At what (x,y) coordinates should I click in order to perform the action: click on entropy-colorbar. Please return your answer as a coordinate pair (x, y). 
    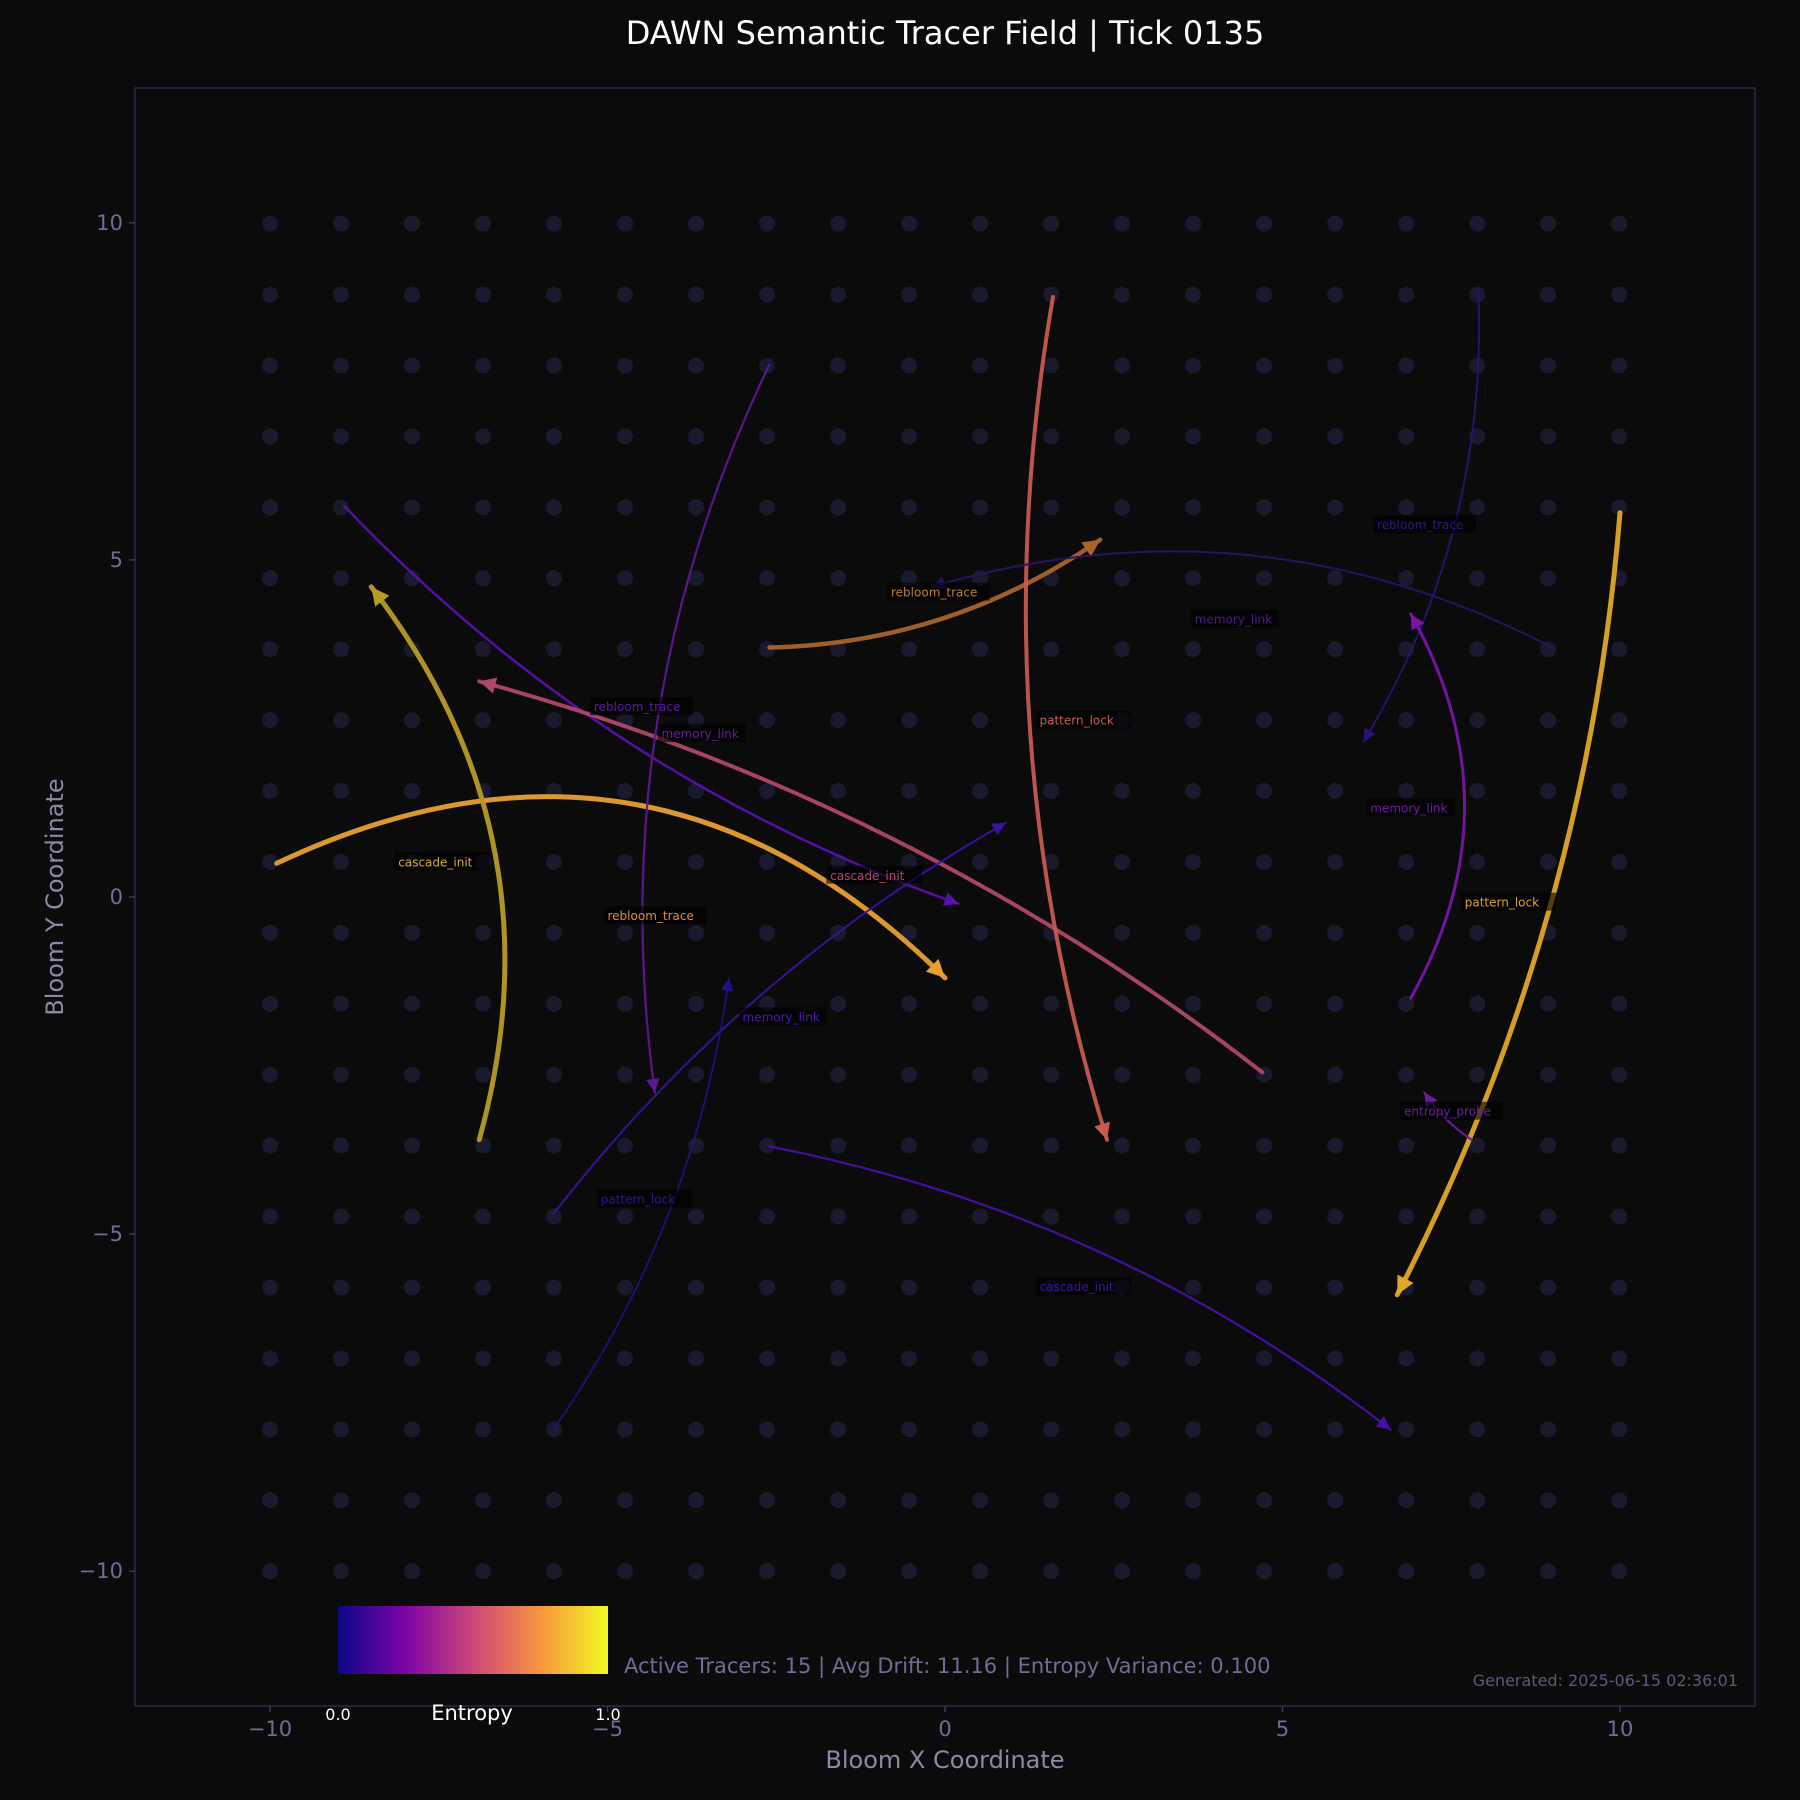
    Looking at the image, I should click on (473, 1640).